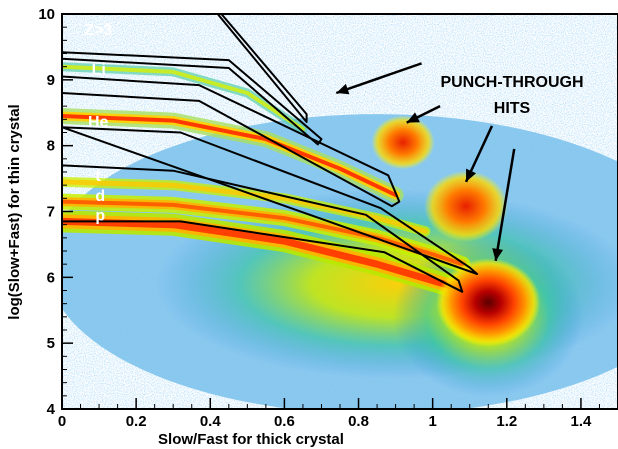 The width and height of the screenshot is (618, 449). Describe the element at coordinates (511, 82) in the screenshot. I see `annotation-line-0: PUNCH-THROUGH` at that location.